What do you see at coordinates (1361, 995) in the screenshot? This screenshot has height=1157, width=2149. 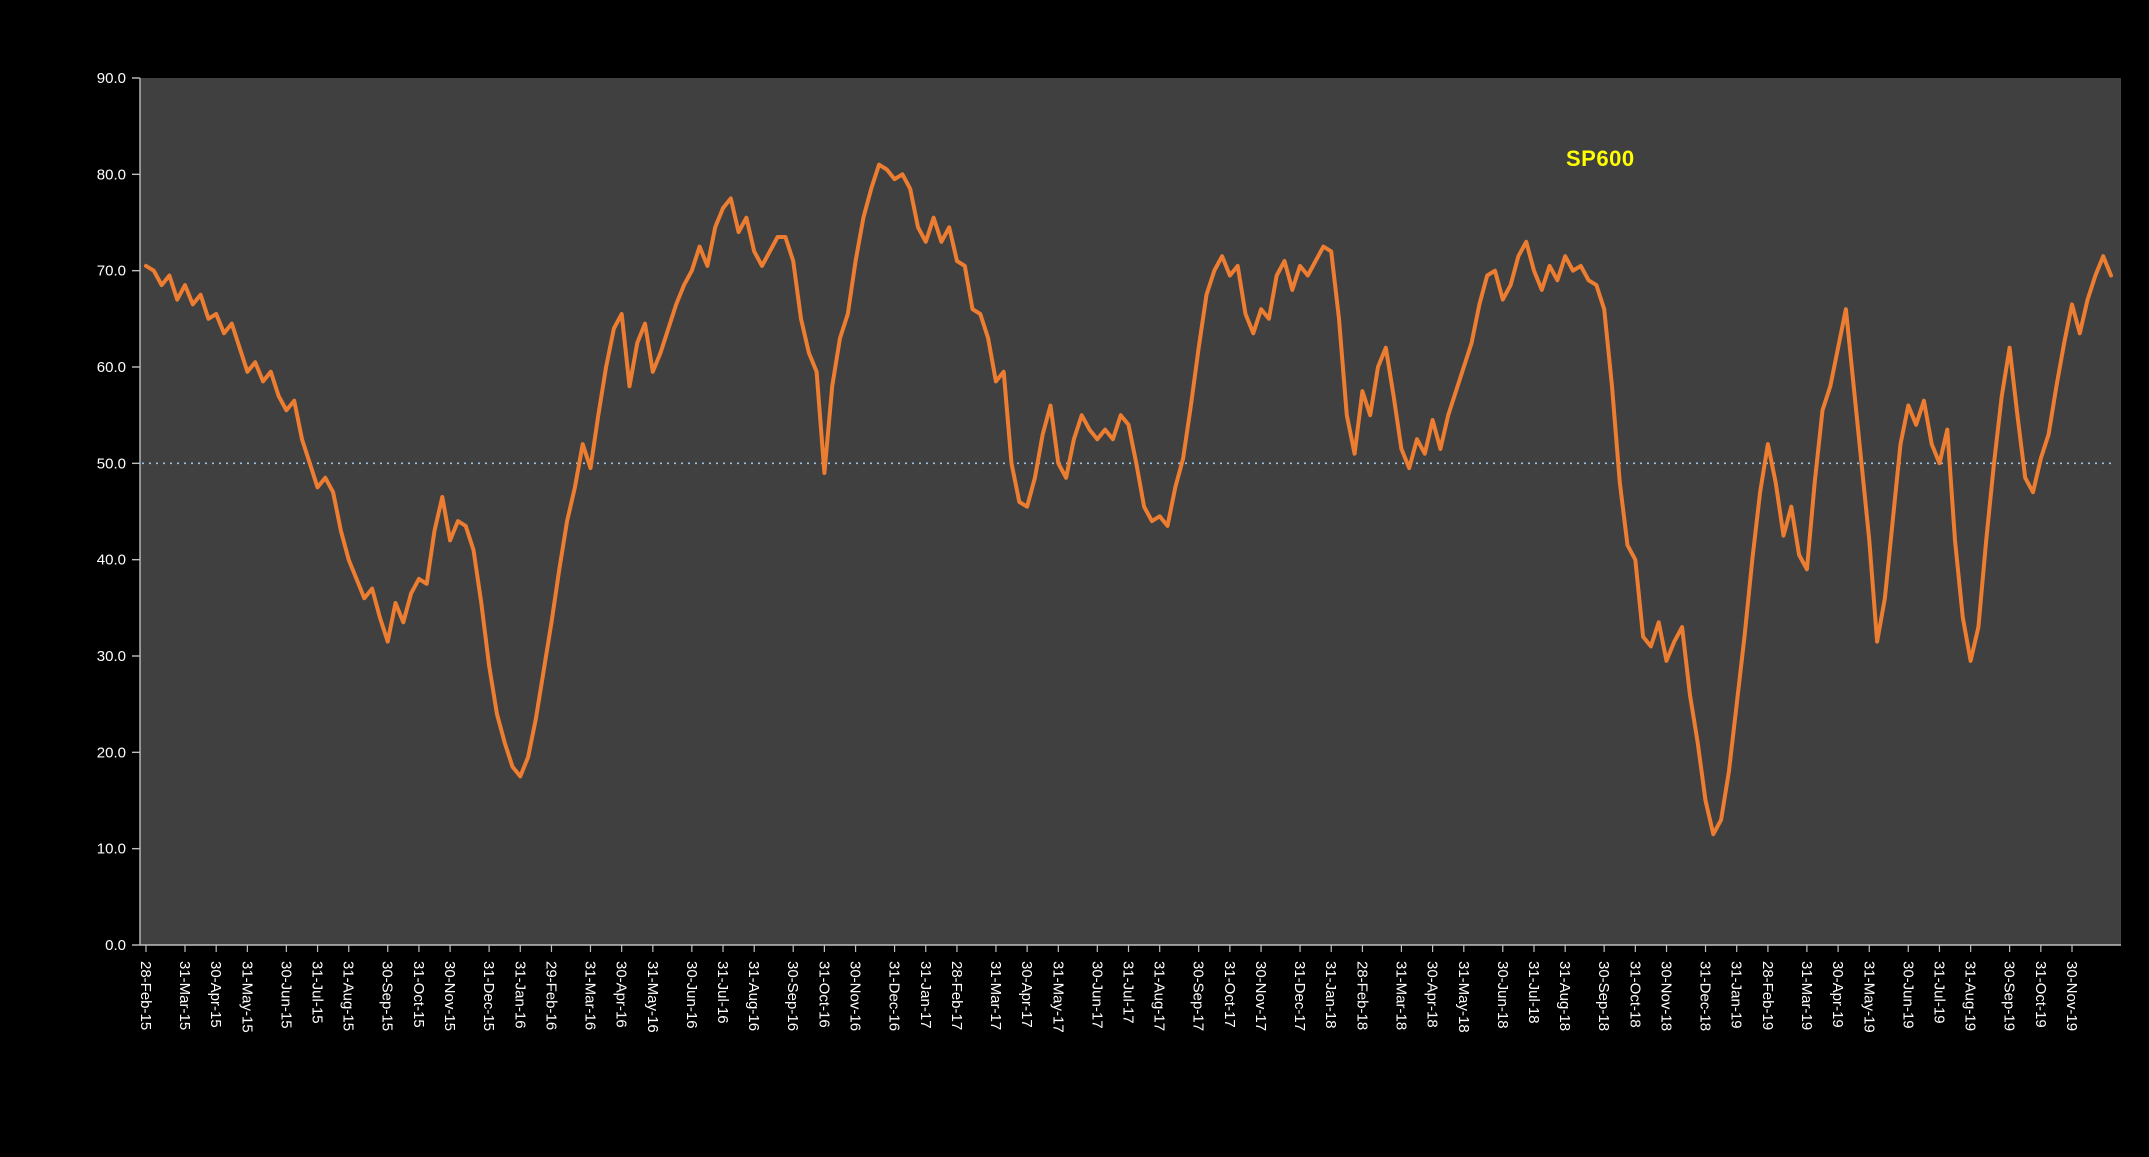 I see `x-axis-label: 28-Feb-18` at bounding box center [1361, 995].